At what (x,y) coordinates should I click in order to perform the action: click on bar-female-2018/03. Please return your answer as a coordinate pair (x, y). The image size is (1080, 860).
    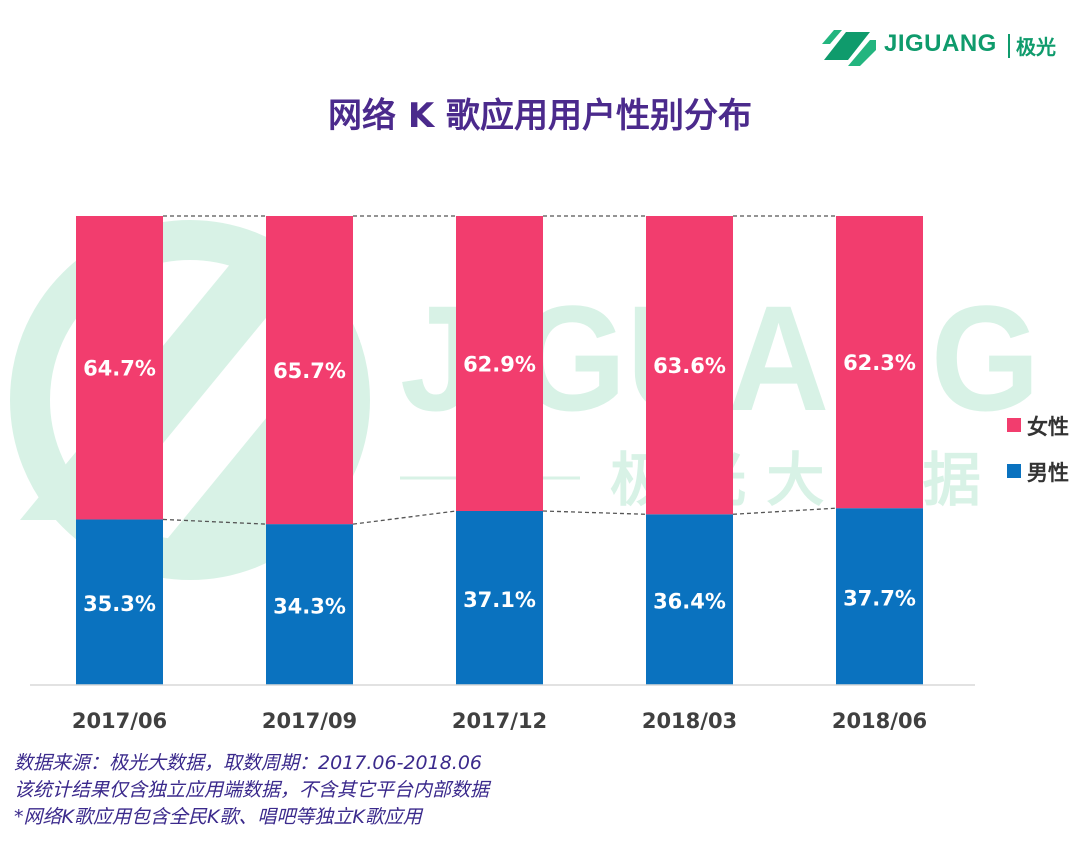
    Looking at the image, I should click on (689, 365).